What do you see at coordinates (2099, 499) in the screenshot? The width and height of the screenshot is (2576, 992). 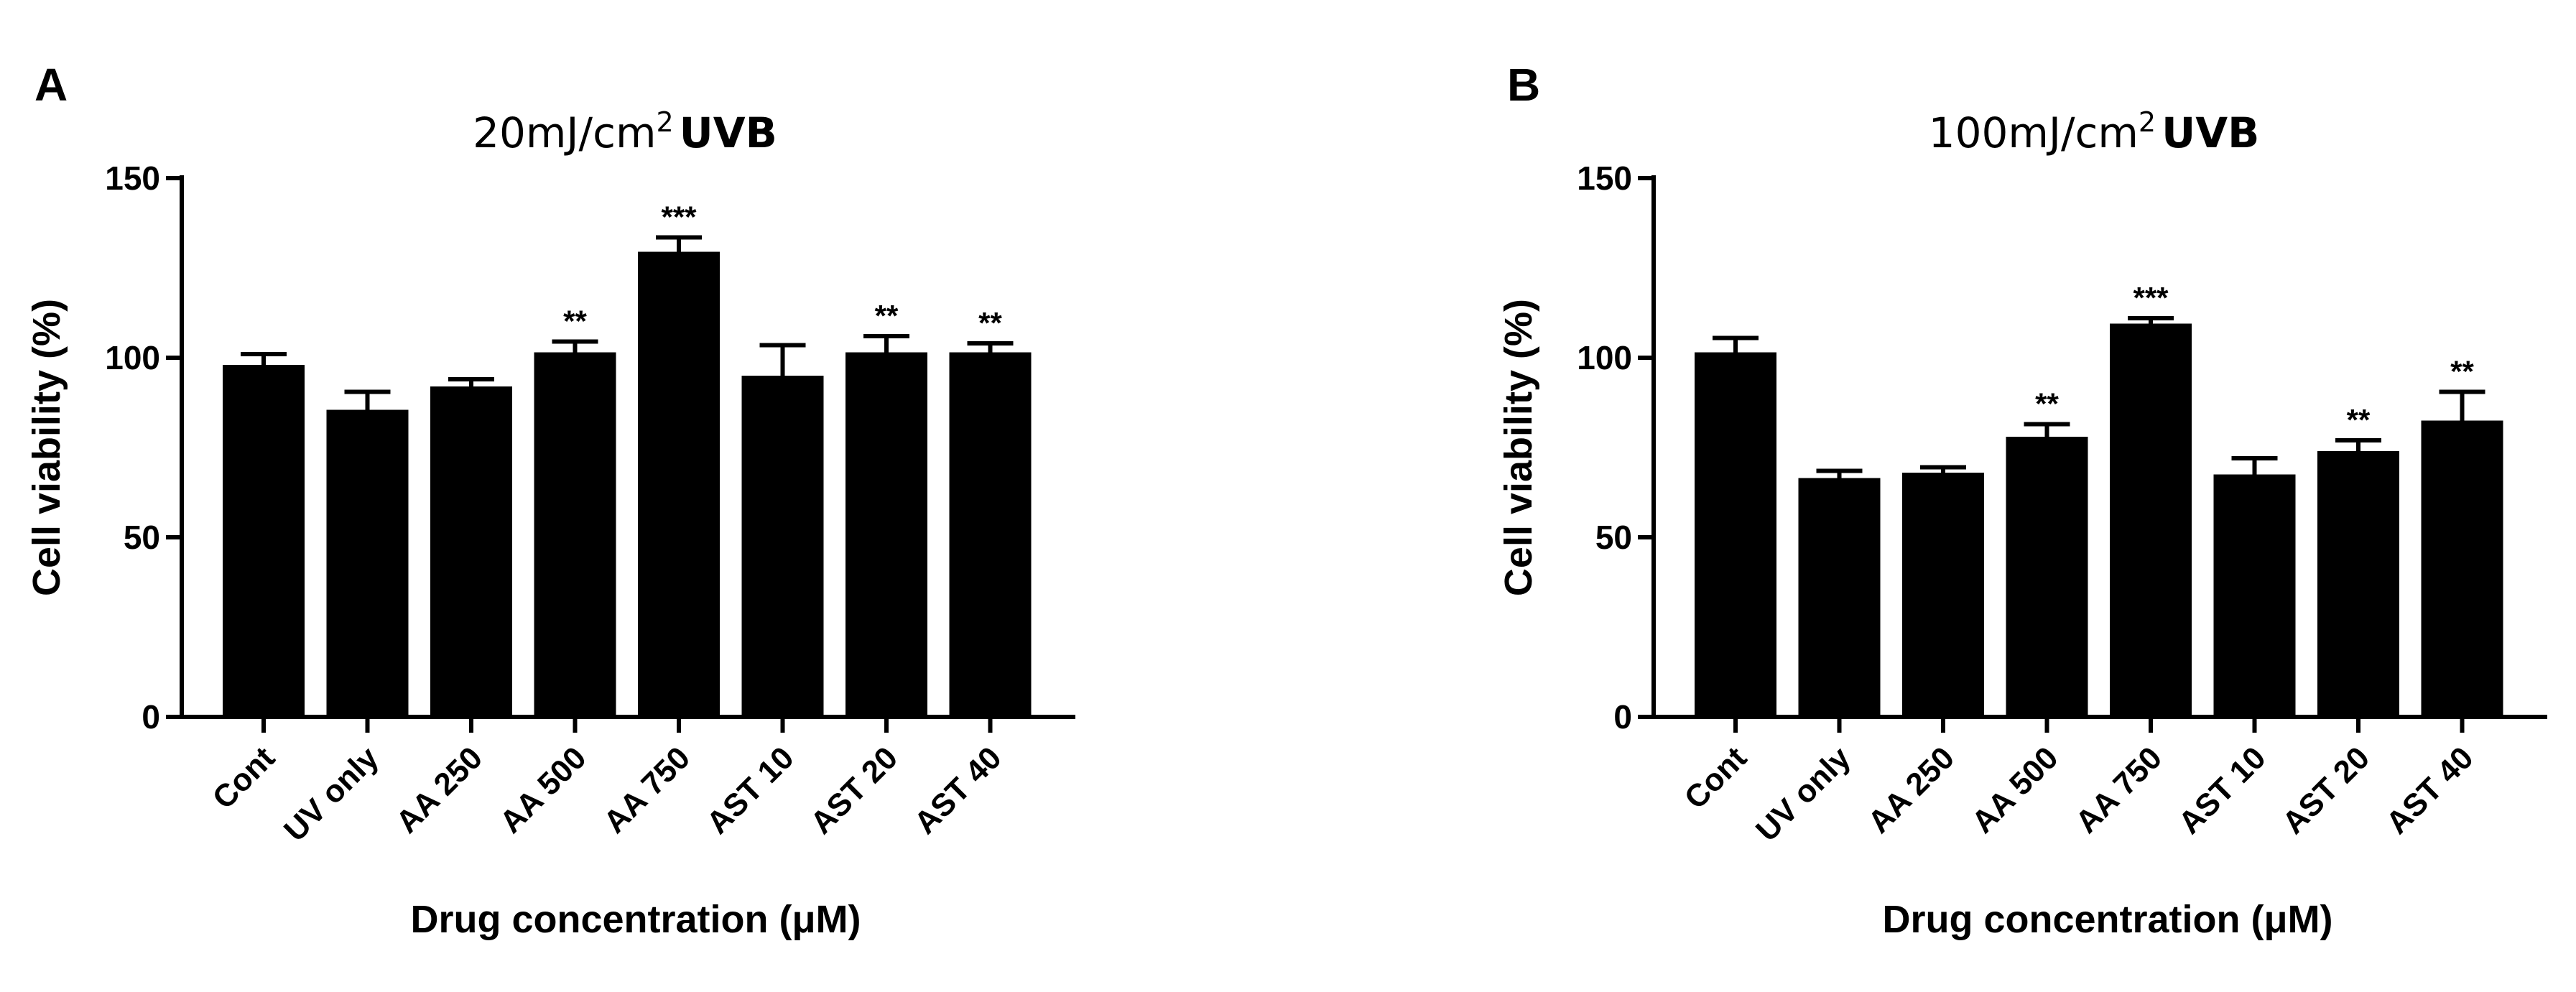 I see `bars: *********` at bounding box center [2099, 499].